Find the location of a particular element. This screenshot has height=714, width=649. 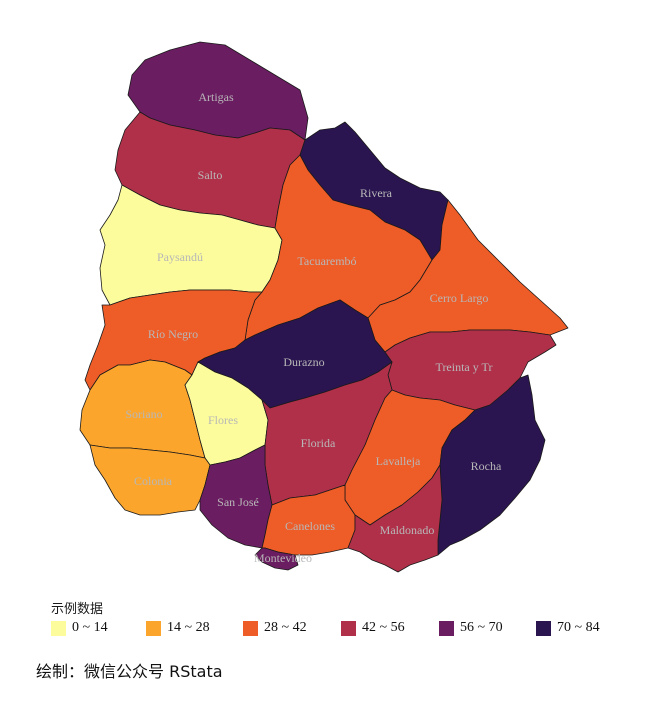

label-salto: Salto is located at coordinates (210, 175).